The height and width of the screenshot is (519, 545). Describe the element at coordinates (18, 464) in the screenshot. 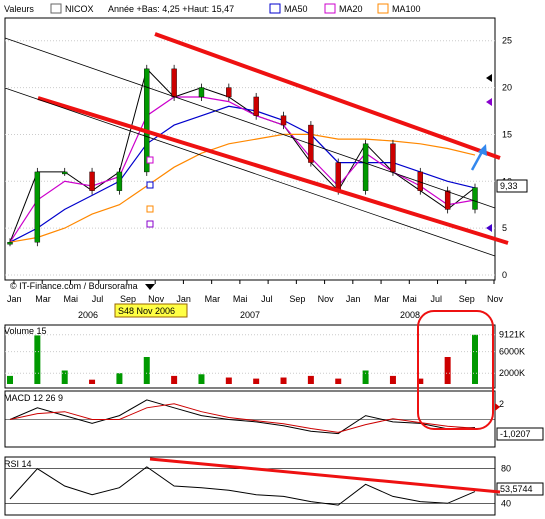

I see `rsi-title: RSI 14` at that location.